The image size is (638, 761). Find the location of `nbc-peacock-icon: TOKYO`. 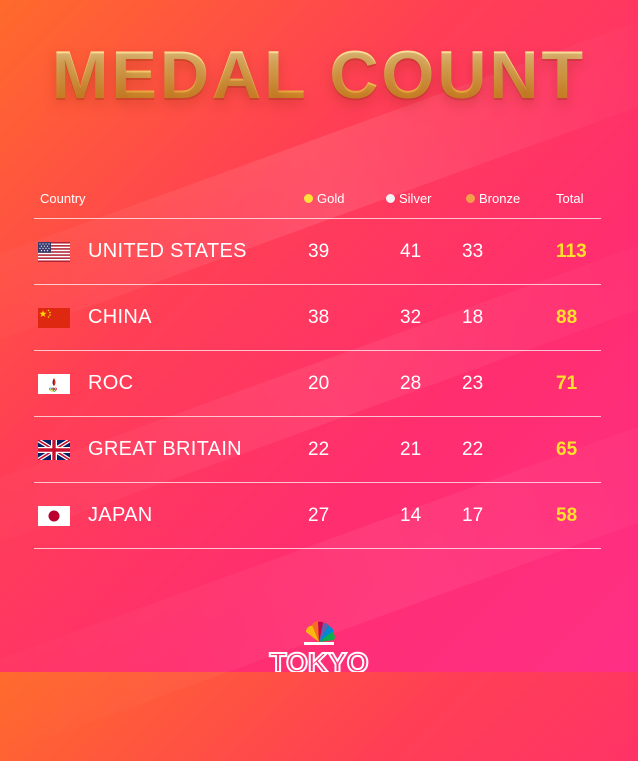

nbc-peacock-icon: TOKYO is located at coordinates (319, 646).